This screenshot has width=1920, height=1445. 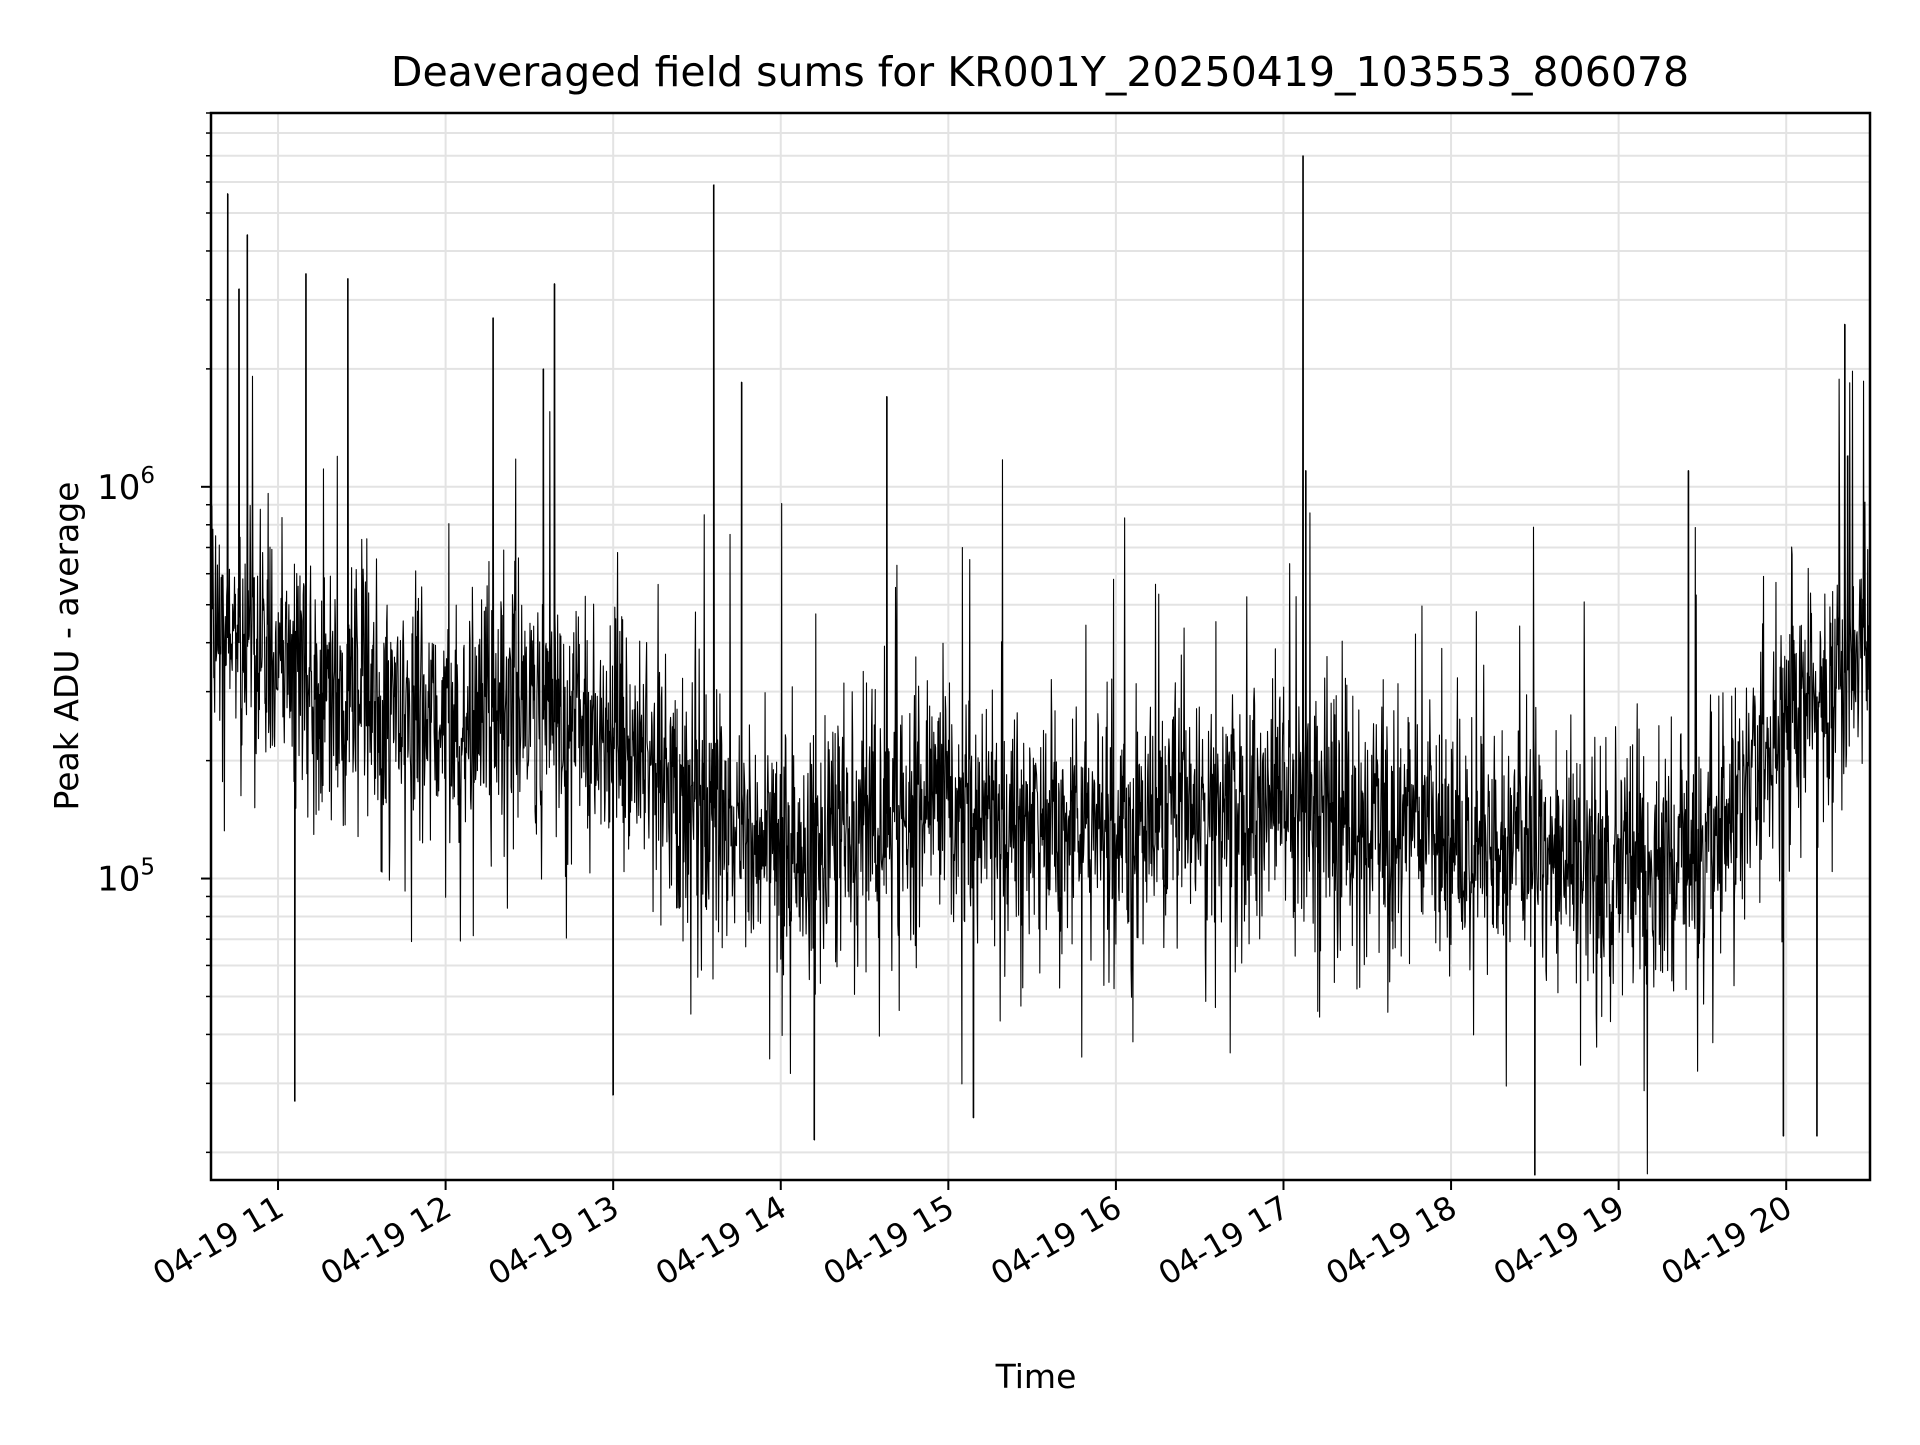 I want to click on y-tick-labels: 10⁵ 10⁶, so click(x=126, y=681).